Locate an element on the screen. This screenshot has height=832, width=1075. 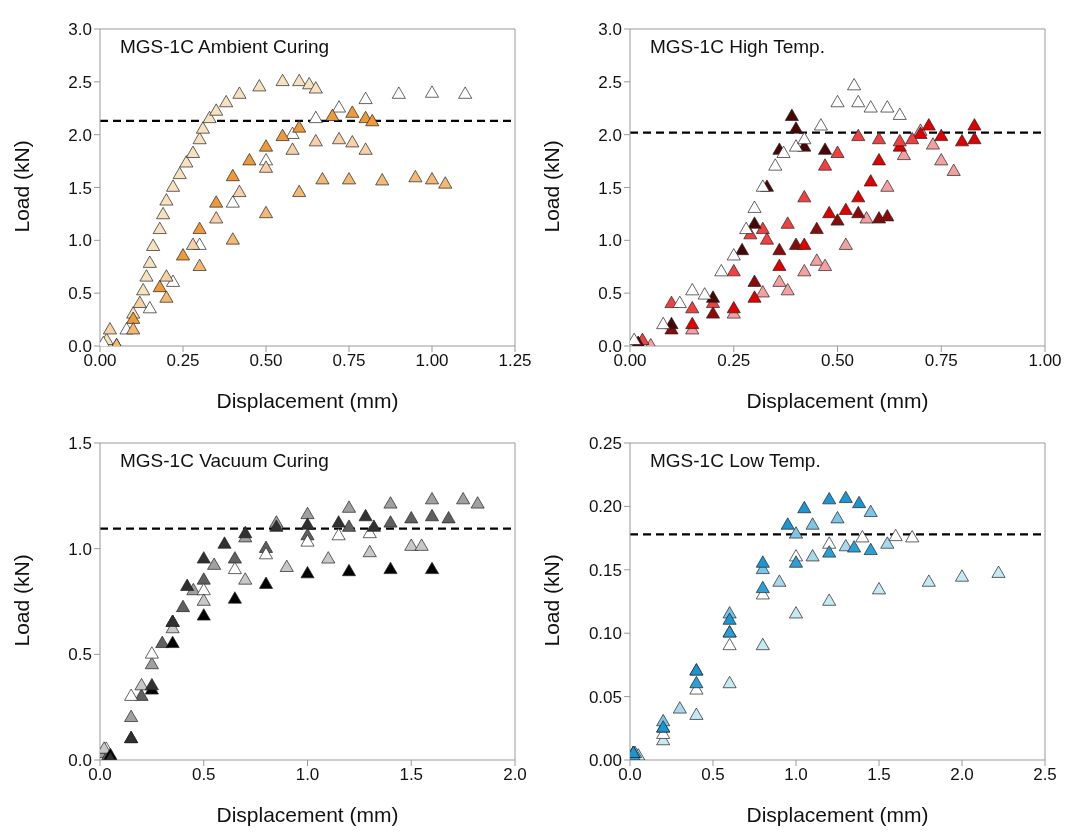
chart-title: MGS-1C High Temp. is located at coordinates (737, 47).